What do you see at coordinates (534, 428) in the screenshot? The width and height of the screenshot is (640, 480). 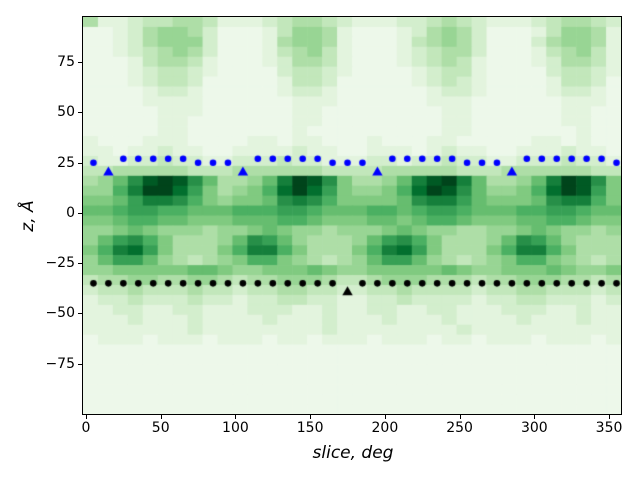 I see `x-tick-label: 300` at bounding box center [534, 428].